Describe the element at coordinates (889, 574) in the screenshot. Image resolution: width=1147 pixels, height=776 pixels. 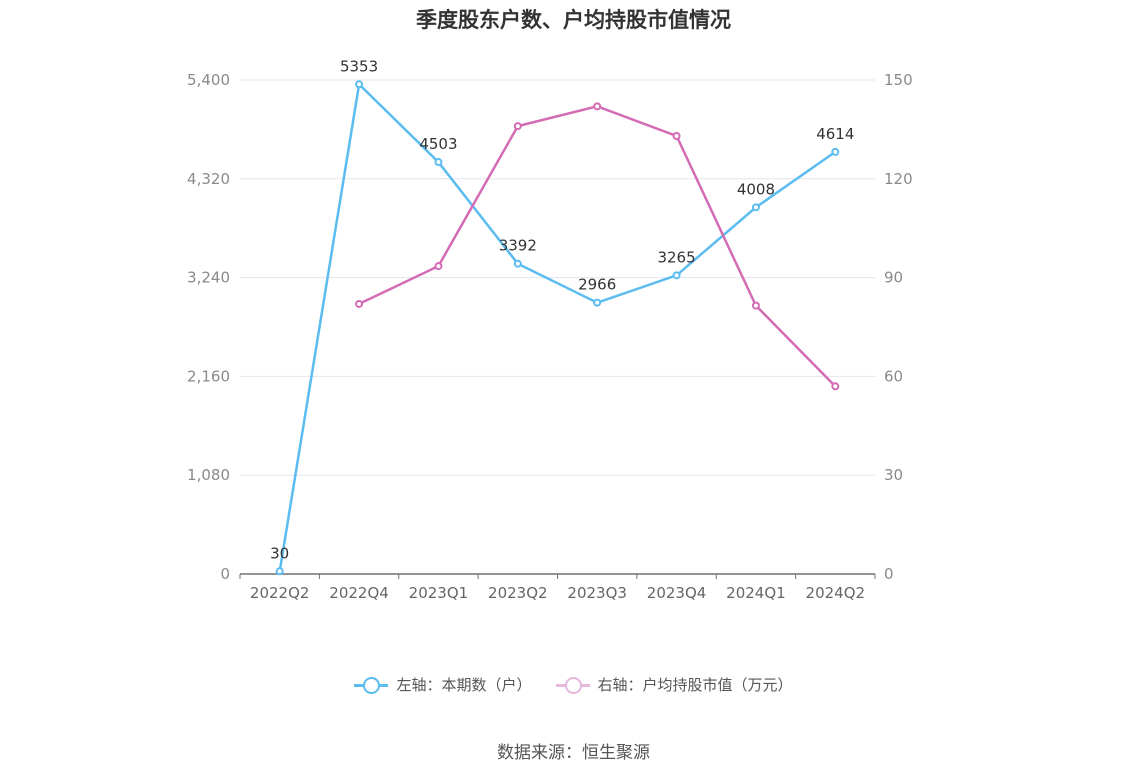
I see `right-axis-tick-label: 0` at that location.